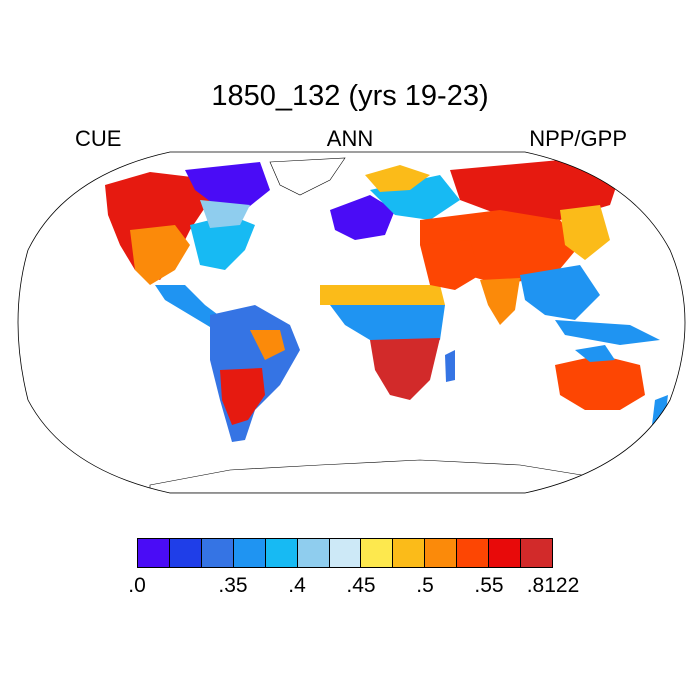  Describe the element at coordinates (307, 176) in the screenshot. I see `greenland` at that location.